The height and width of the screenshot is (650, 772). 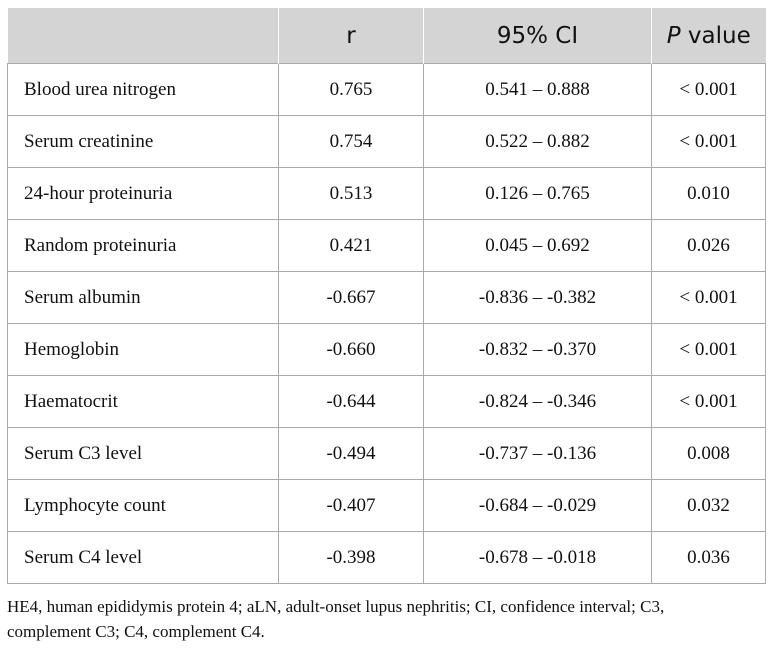 I want to click on header-row: r 95% CI P value, so click(x=386, y=36).